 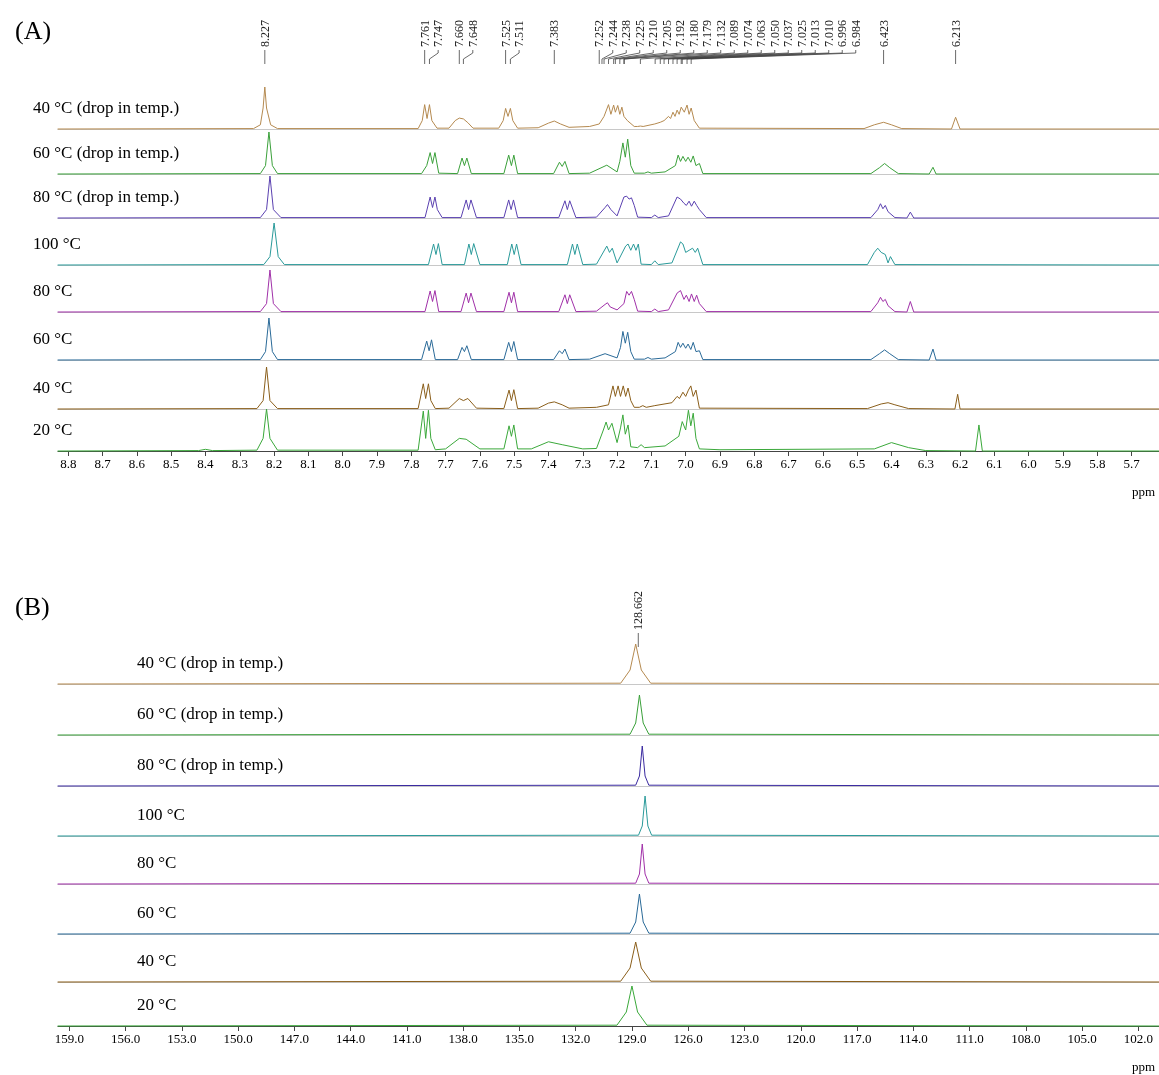 I want to click on x-tick-label: 126.0, so click(x=688, y=1038).